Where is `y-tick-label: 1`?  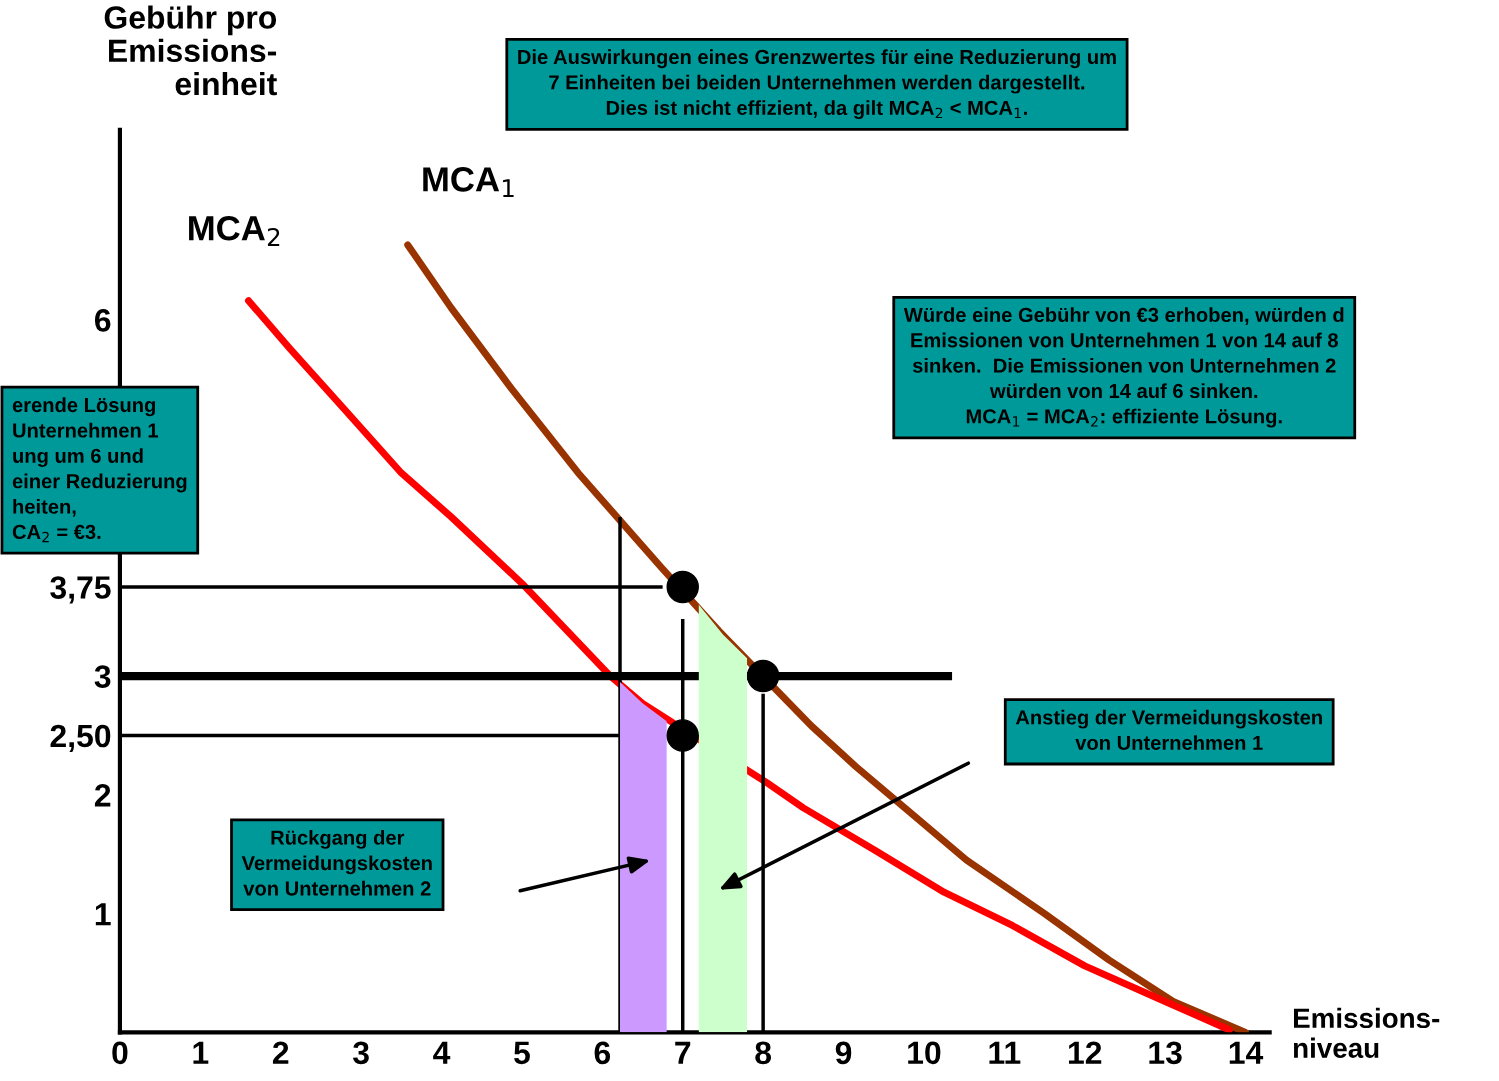 y-tick-label: 1 is located at coordinates (103, 914).